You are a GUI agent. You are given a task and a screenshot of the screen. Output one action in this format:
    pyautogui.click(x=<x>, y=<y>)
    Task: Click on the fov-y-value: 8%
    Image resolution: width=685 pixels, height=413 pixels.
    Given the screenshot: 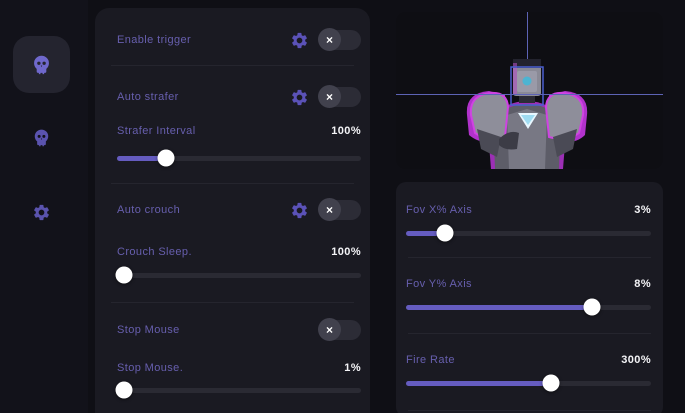 What is the action you would take?
    pyautogui.click(x=642, y=284)
    